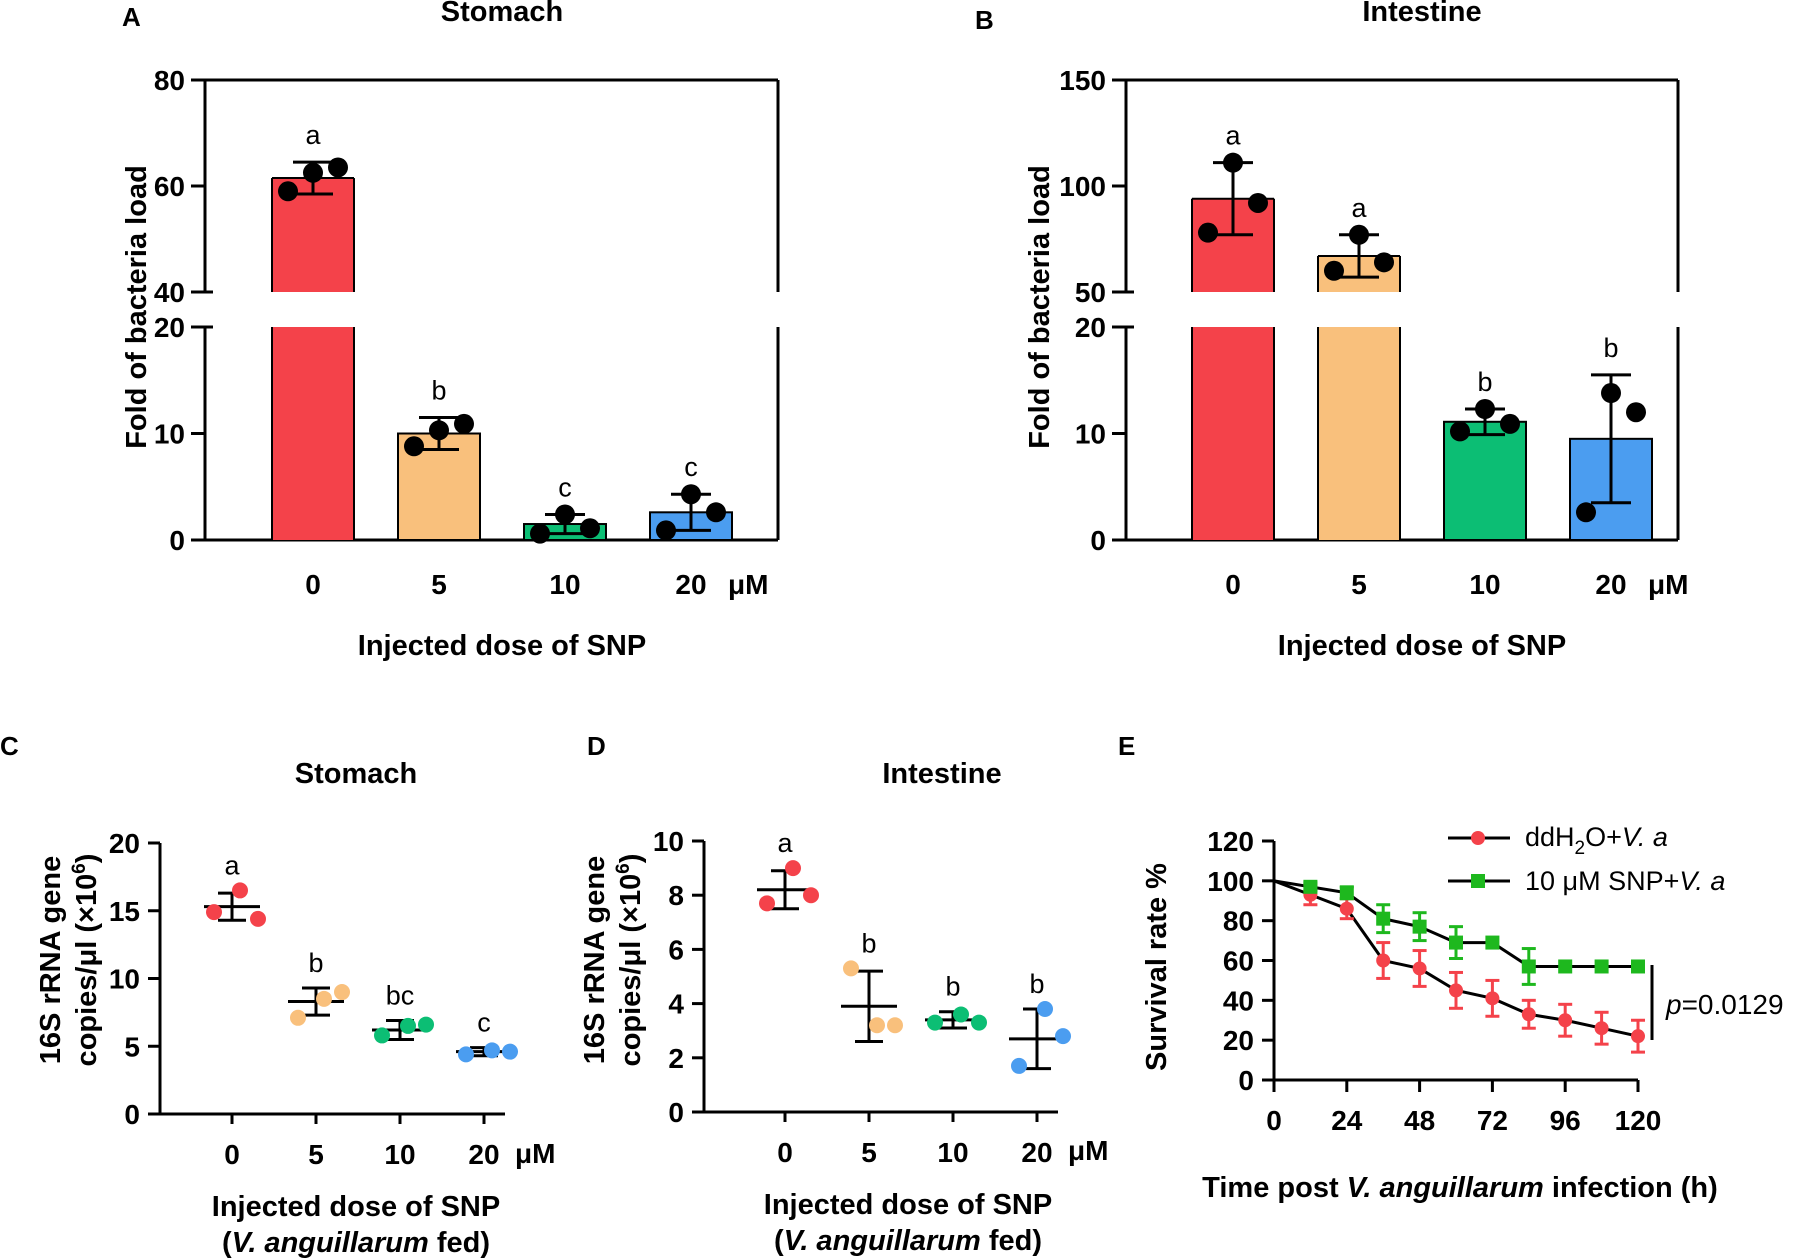  Describe the element at coordinates (1610, 348) in the screenshot. I see `significance-20: b` at that location.